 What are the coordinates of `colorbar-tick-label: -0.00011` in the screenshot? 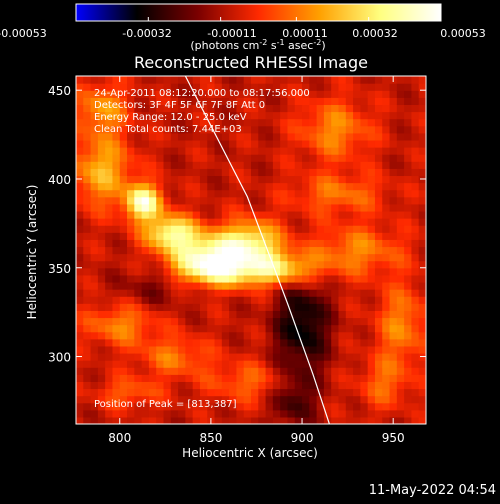 It's located at (231, 33).